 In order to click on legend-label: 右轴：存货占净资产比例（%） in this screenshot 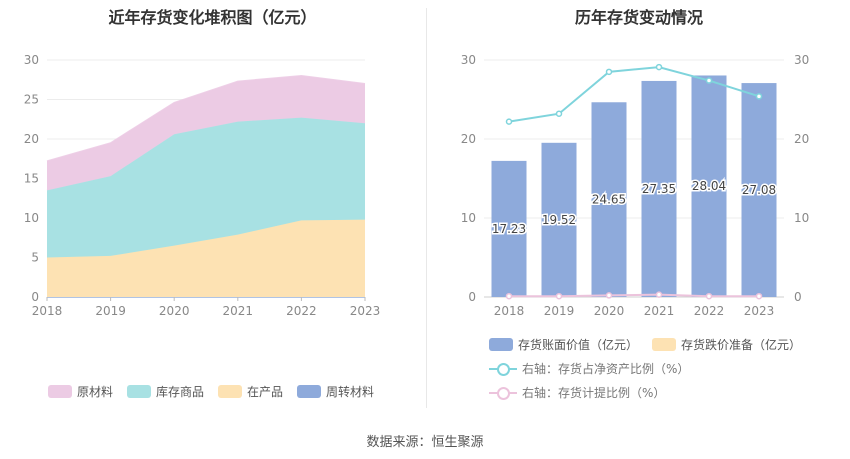, I will do `click(606, 369)`.